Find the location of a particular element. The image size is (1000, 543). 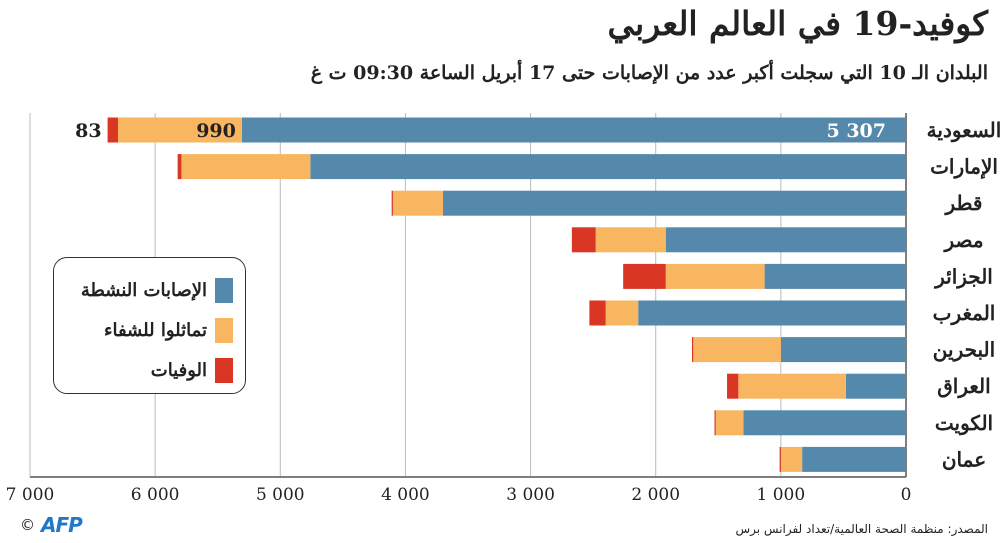

category-label: البحرين is located at coordinates (964, 350).